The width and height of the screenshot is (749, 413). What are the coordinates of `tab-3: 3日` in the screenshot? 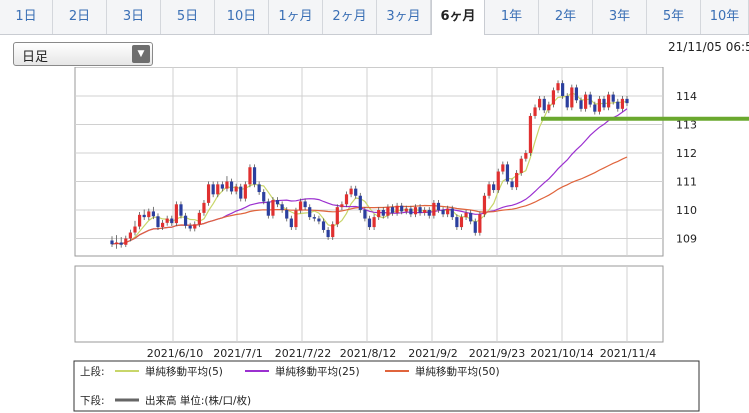 It's located at (134, 17).